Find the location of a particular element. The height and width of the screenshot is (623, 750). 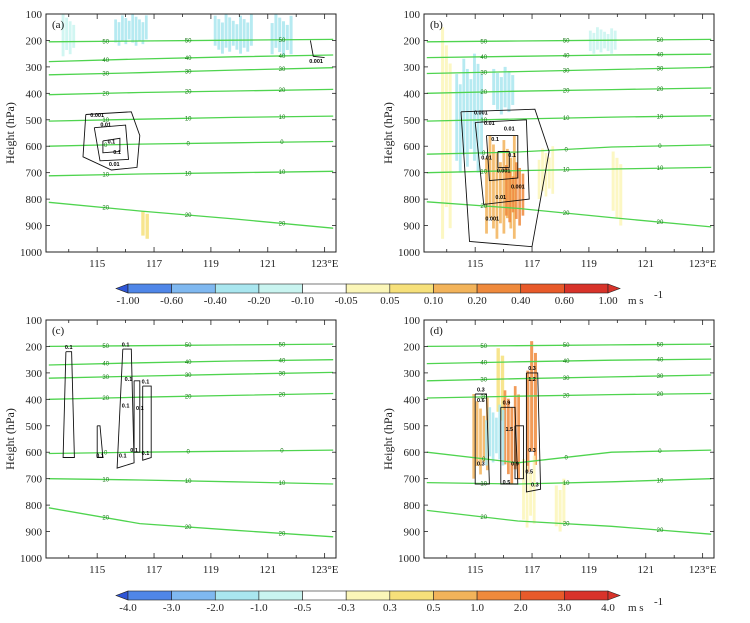

colorbar-label: 2.0 is located at coordinates (521, 608).